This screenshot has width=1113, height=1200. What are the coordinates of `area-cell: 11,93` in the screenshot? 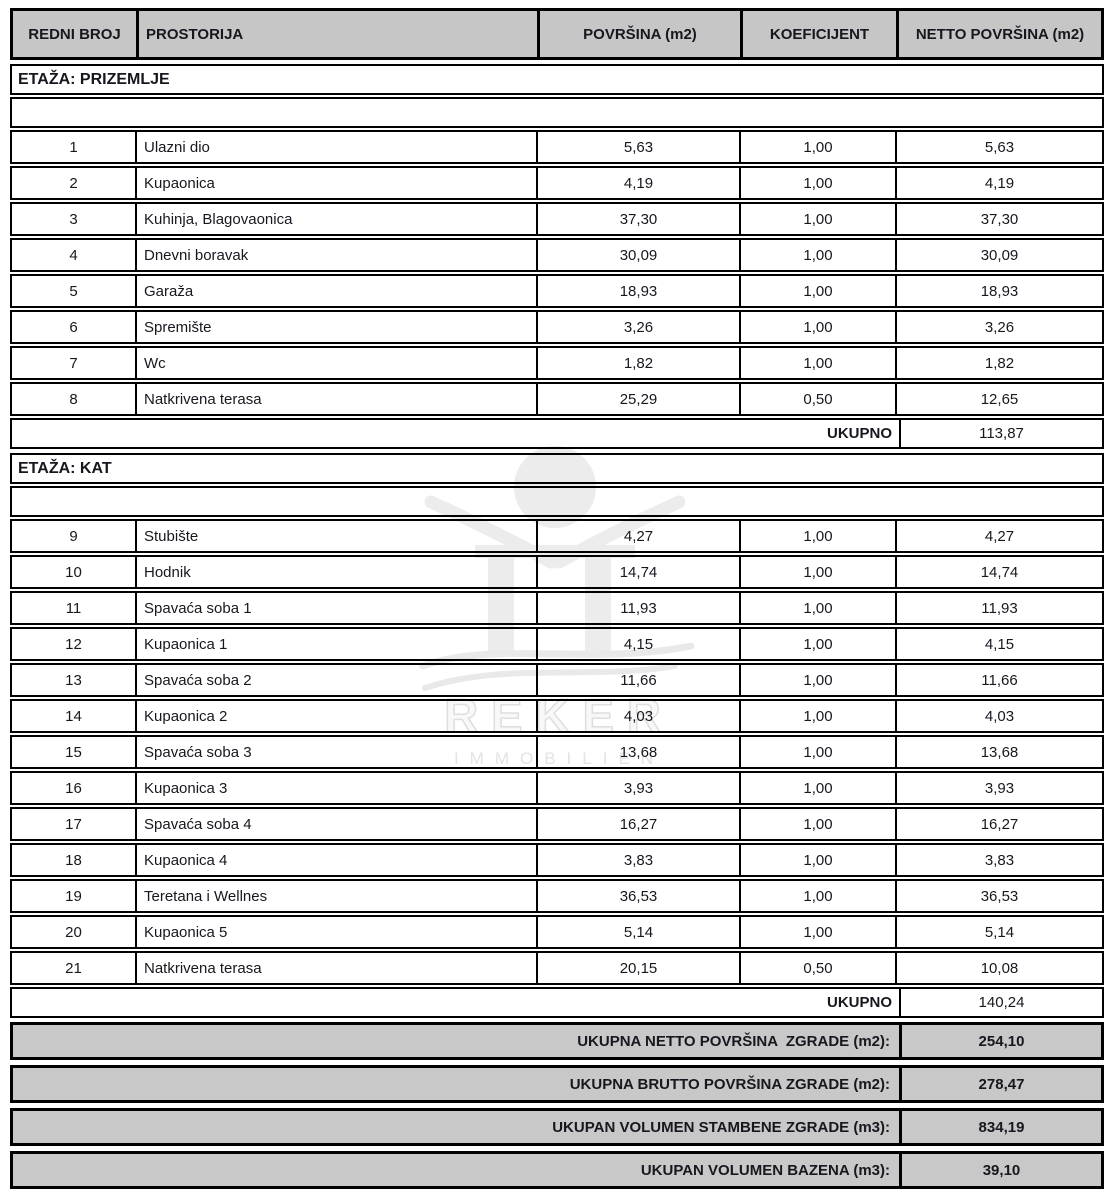 It's located at (637, 608).